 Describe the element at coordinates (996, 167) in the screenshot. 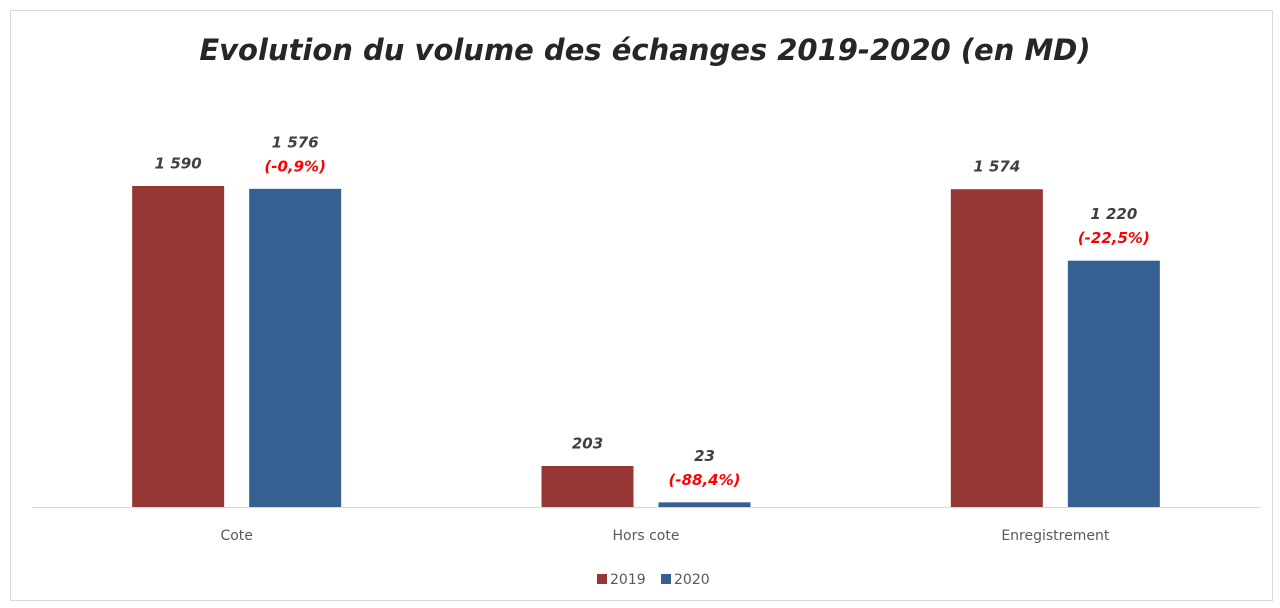

I see `value-label: 1 574` at that location.